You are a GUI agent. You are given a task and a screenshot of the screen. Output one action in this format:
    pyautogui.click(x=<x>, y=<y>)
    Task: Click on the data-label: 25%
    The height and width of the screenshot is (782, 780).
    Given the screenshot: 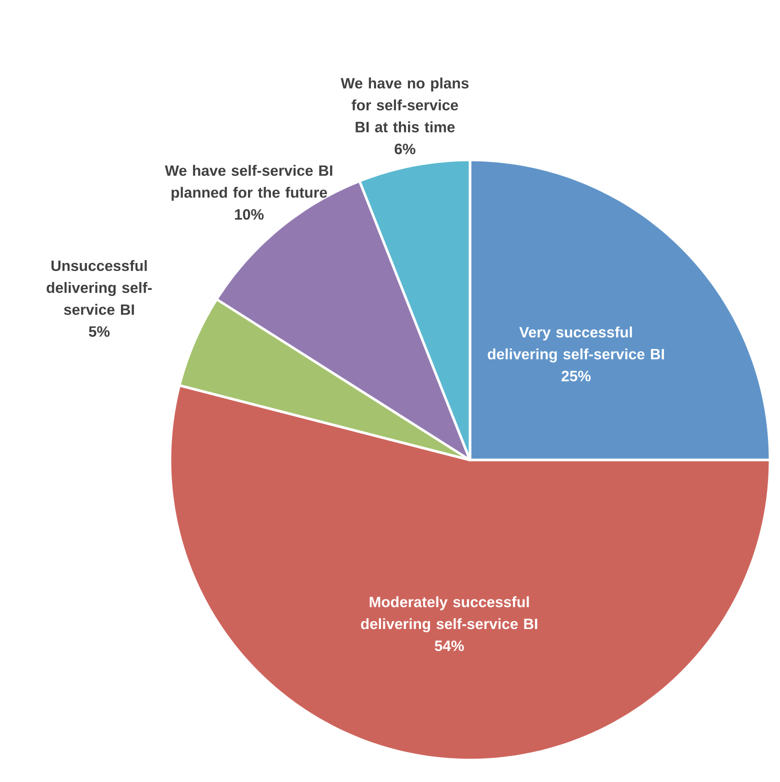 What is the action you would take?
    pyautogui.click(x=576, y=376)
    